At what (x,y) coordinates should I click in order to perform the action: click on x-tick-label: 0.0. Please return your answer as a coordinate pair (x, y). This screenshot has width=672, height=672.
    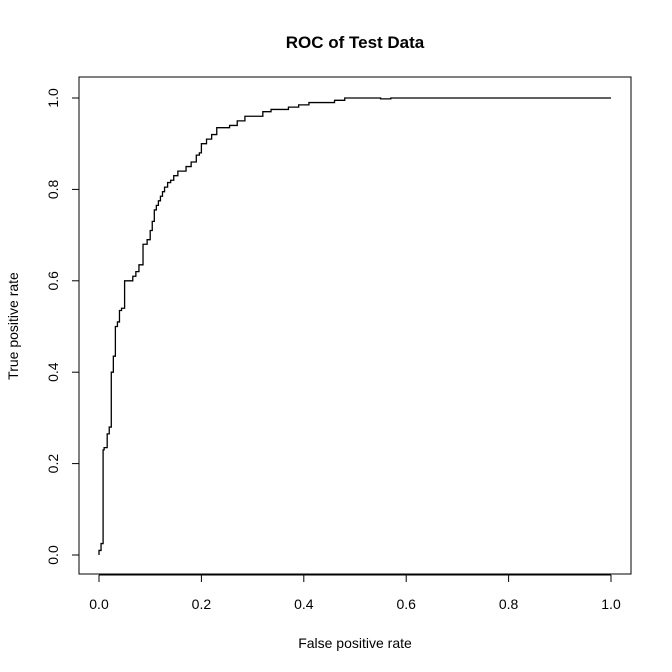
    Looking at the image, I should click on (99, 604).